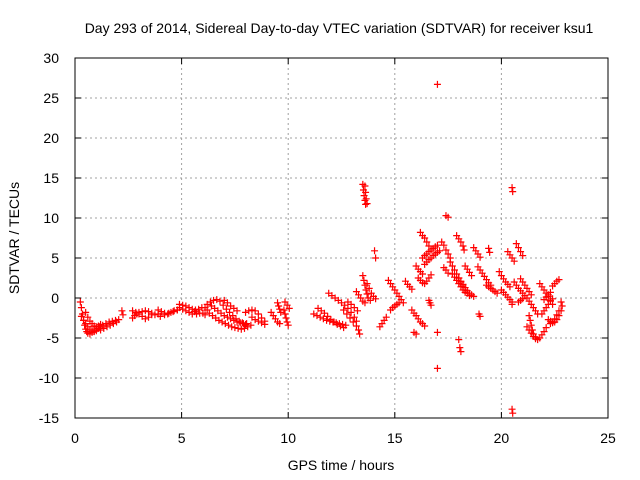 The image size is (640, 480). Describe the element at coordinates (502, 438) in the screenshot. I see `x-tick-label: 20` at that location.